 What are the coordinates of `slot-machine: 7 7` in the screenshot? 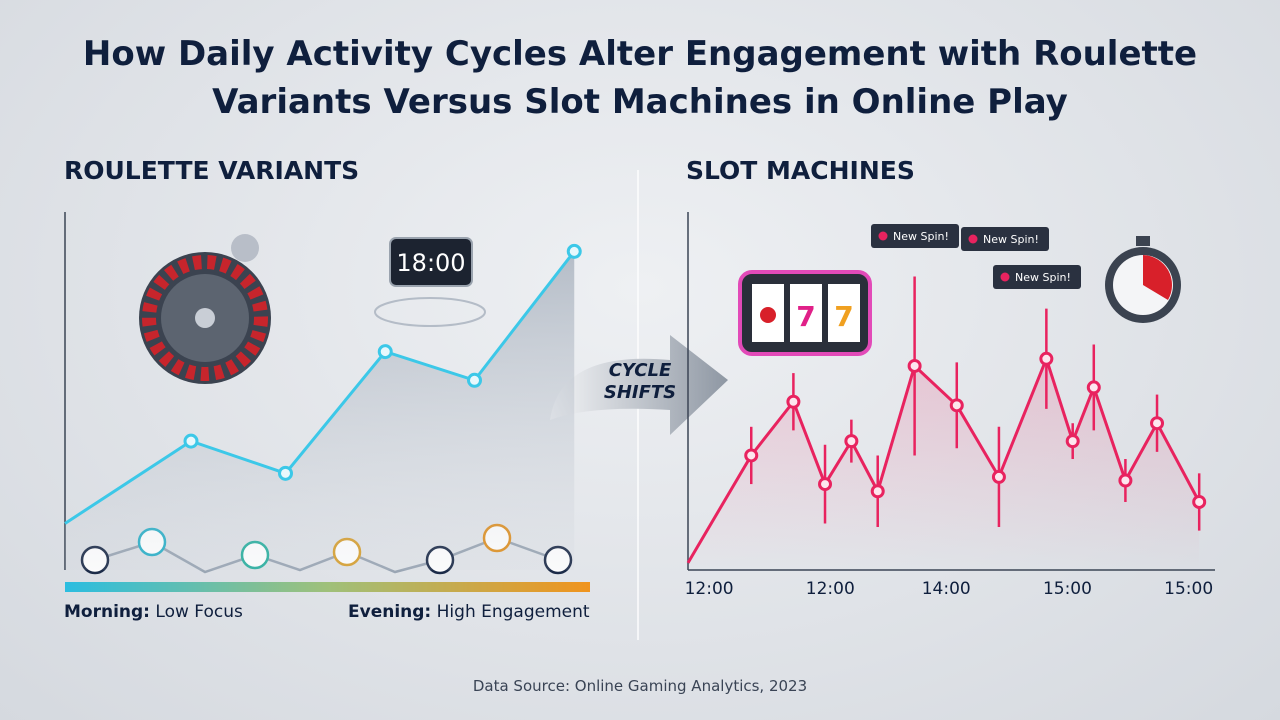 It's located at (805, 313).